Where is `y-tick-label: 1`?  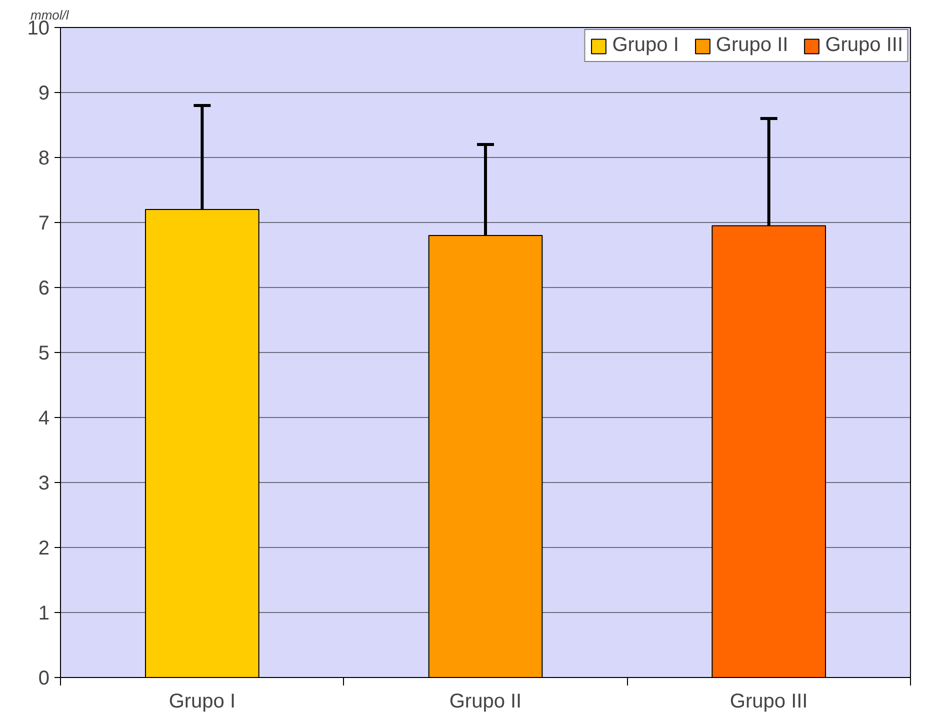
y-tick-label: 1 is located at coordinates (44, 613).